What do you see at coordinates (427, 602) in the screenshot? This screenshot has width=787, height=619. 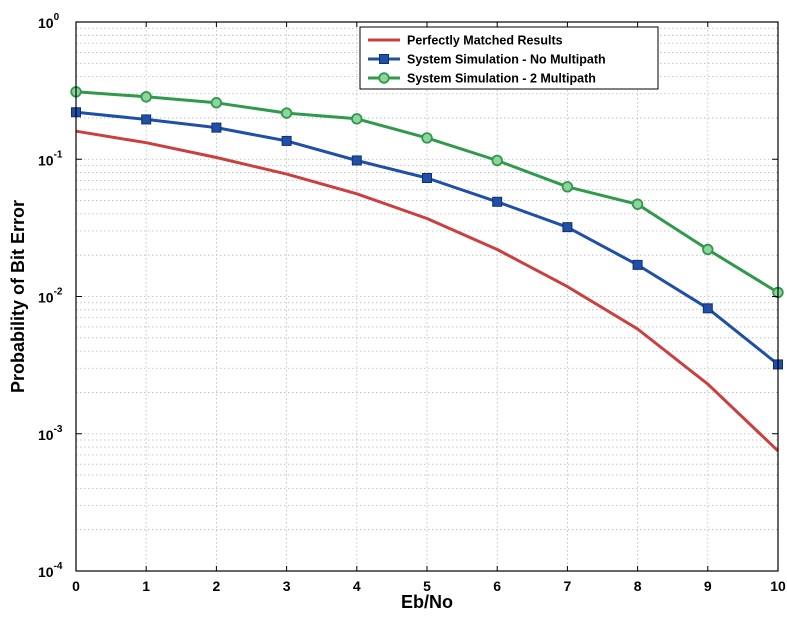 I see `x-axis-label: Eb/No` at bounding box center [427, 602].